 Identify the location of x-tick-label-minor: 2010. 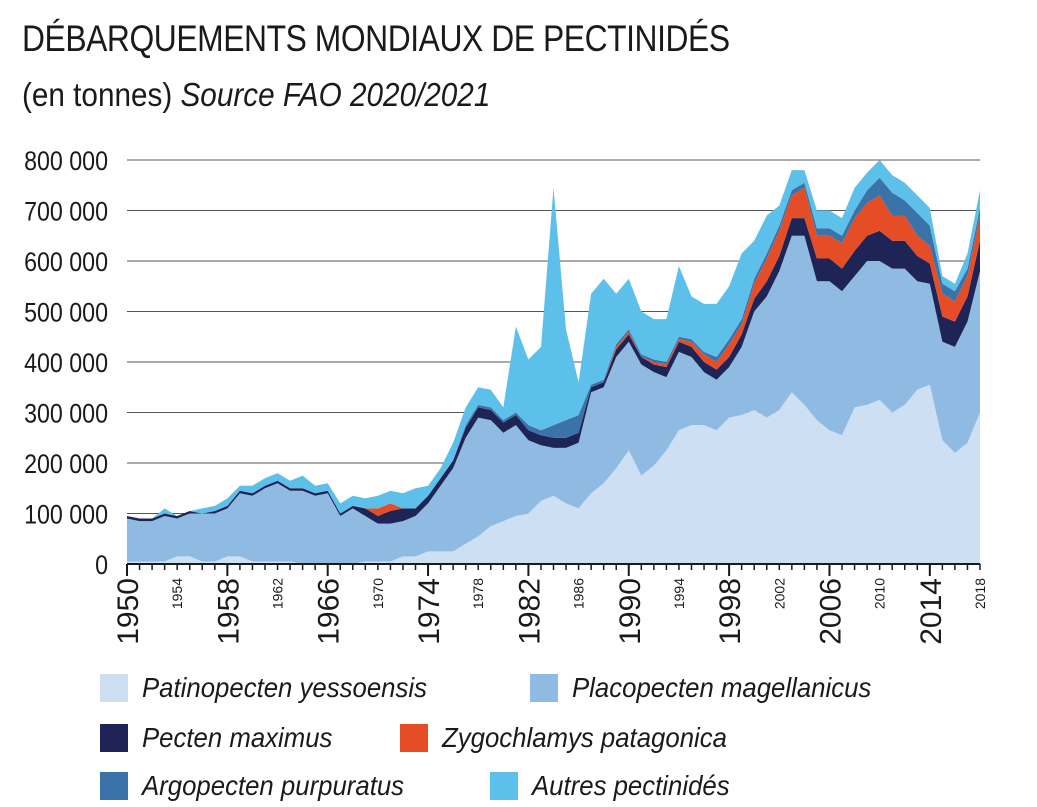
(880, 593).